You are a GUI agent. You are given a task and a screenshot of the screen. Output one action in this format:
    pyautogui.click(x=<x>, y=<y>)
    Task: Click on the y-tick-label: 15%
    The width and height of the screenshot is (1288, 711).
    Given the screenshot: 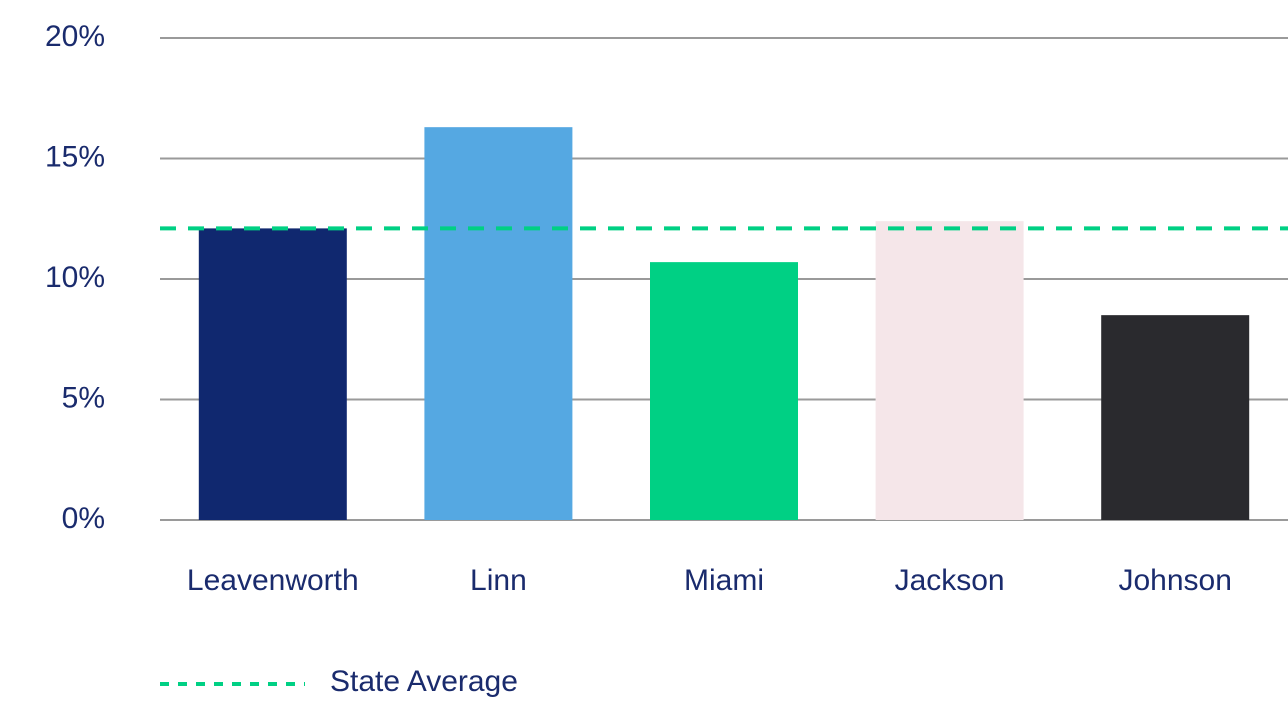 What is the action you would take?
    pyautogui.click(x=75, y=156)
    